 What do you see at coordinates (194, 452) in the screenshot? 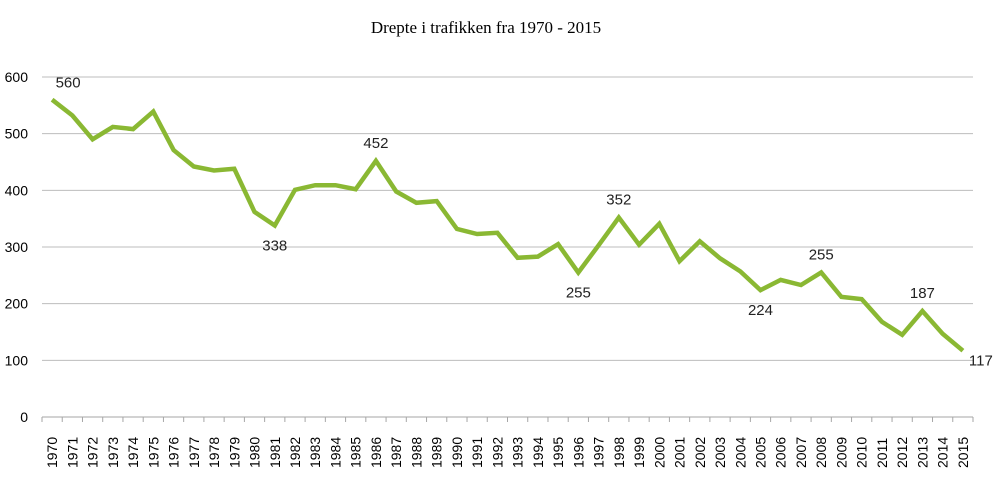
I see `x-tick-label: 1977` at bounding box center [194, 452].